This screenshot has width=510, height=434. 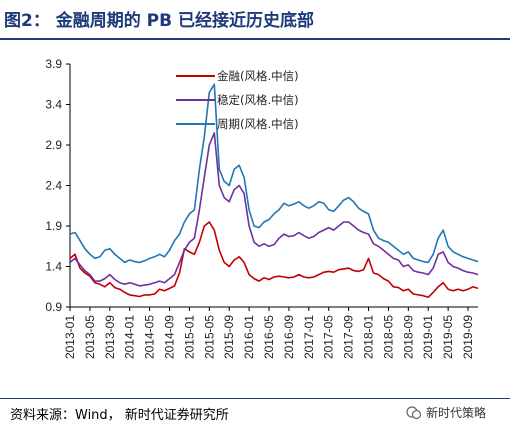 I want to click on x-tick-label: 2013-09, so click(x=110, y=337).